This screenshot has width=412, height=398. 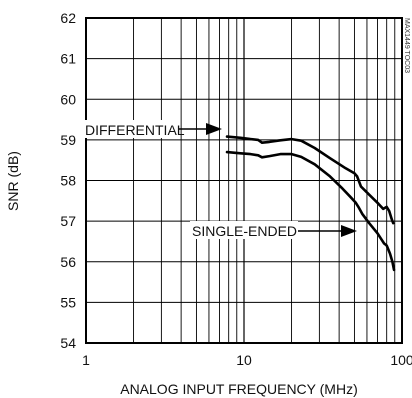 I want to click on y-tick-label: 58, so click(x=68, y=181).